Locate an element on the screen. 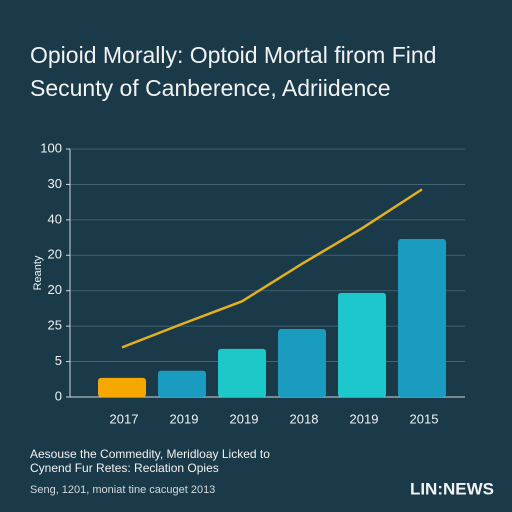 The height and width of the screenshot is (512, 512). footnote: Cynend Fur Retes: Reclation Opies is located at coordinates (124, 468).